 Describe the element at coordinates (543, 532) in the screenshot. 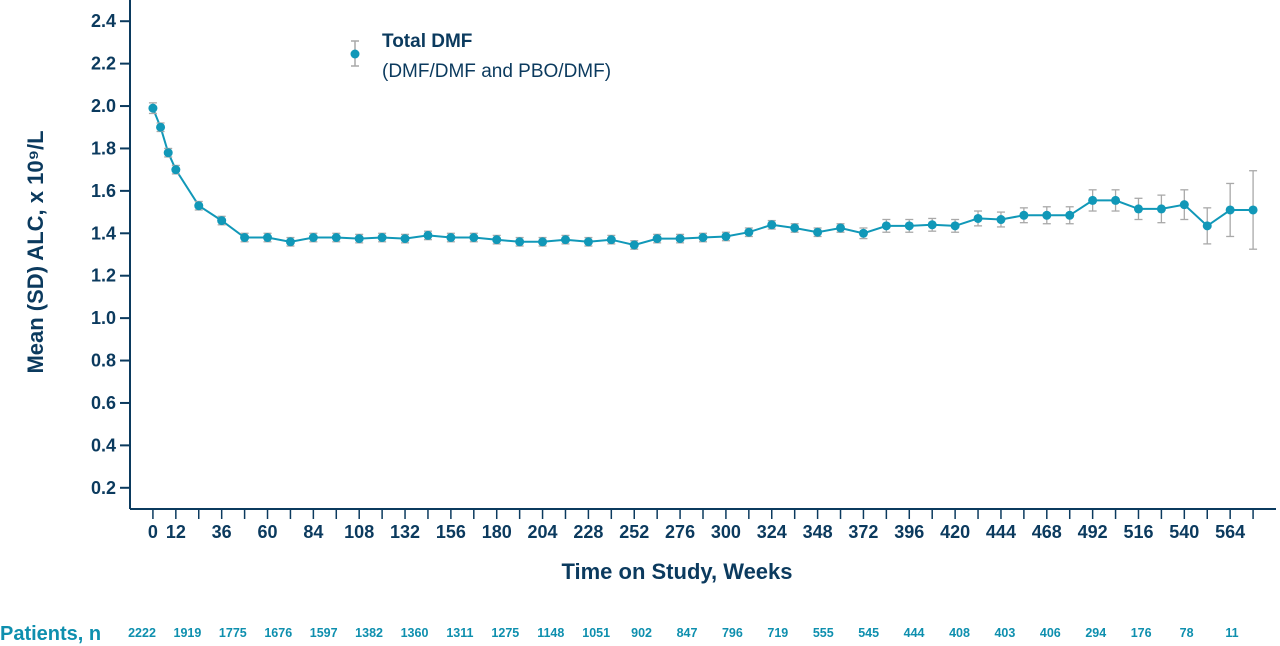

I see `x-tick-label: 204` at that location.